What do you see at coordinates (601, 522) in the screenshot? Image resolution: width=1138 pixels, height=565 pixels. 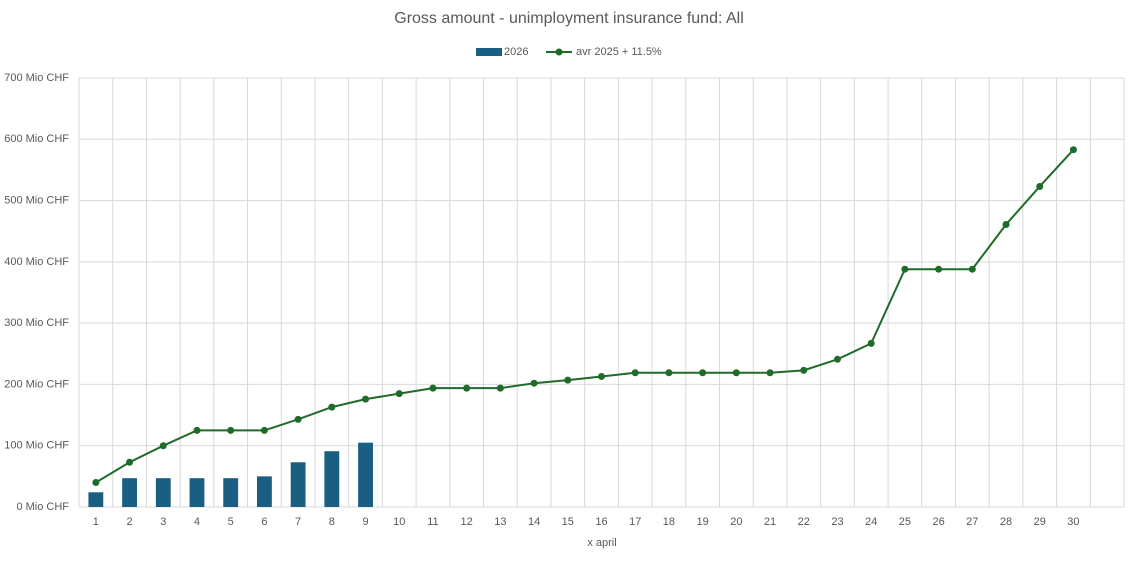 I see `x-tick-label: 16` at bounding box center [601, 522].